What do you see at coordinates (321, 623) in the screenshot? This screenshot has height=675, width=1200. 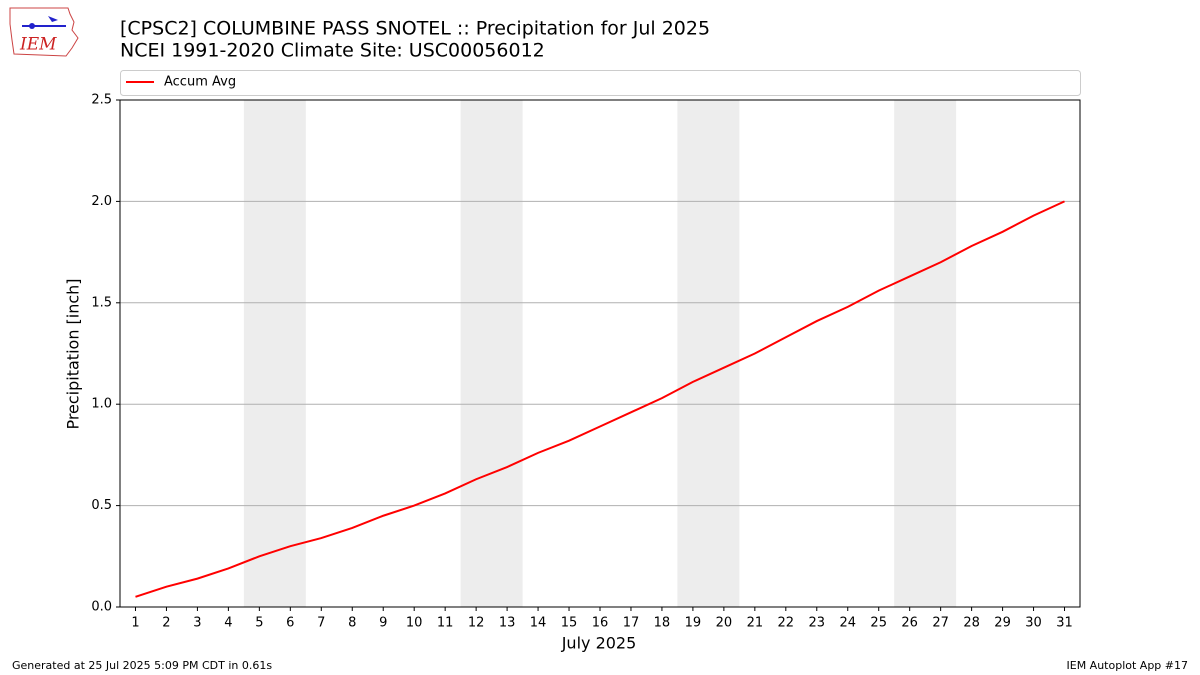 I see `x-tick-label: 7` at bounding box center [321, 623].